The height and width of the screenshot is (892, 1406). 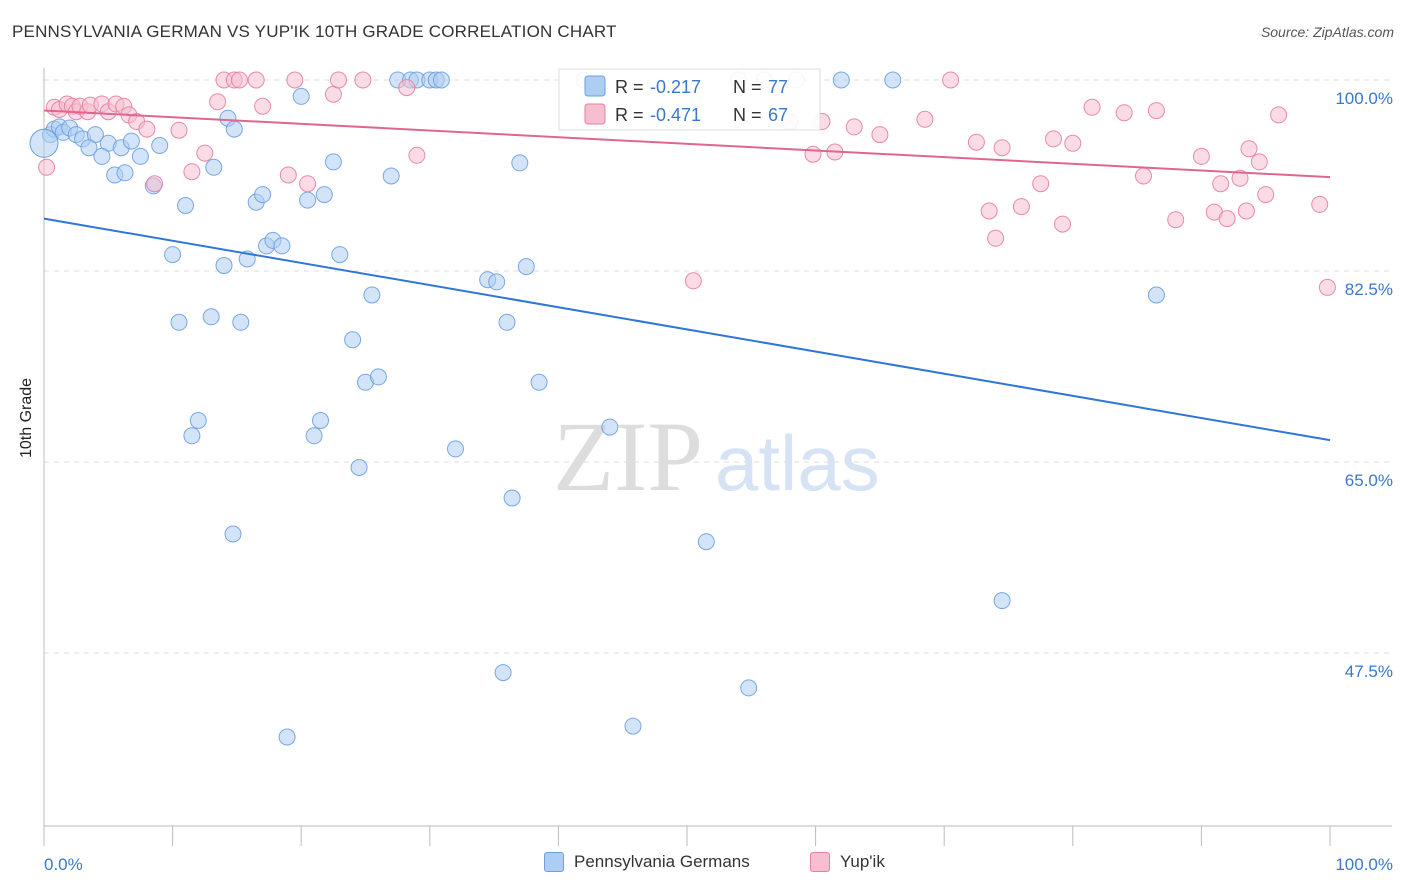 I want to click on stats-r-value-yupik: -0.471, so click(x=675, y=115).